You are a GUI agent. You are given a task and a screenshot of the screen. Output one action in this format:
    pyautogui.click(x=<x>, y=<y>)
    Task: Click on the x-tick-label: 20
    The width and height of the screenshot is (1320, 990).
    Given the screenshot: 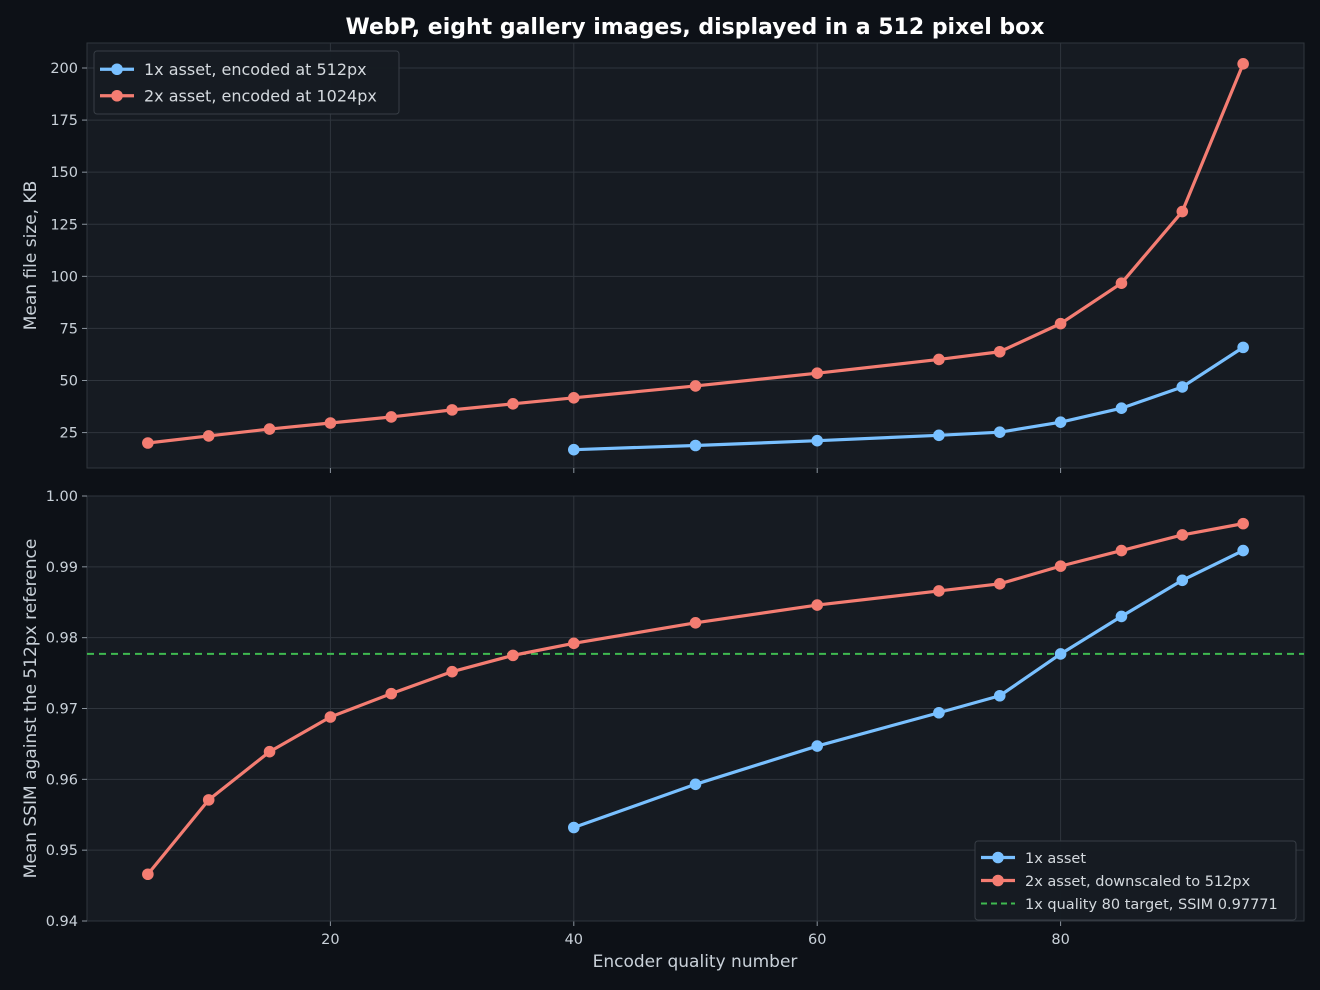 What is the action you would take?
    pyautogui.click(x=330, y=940)
    